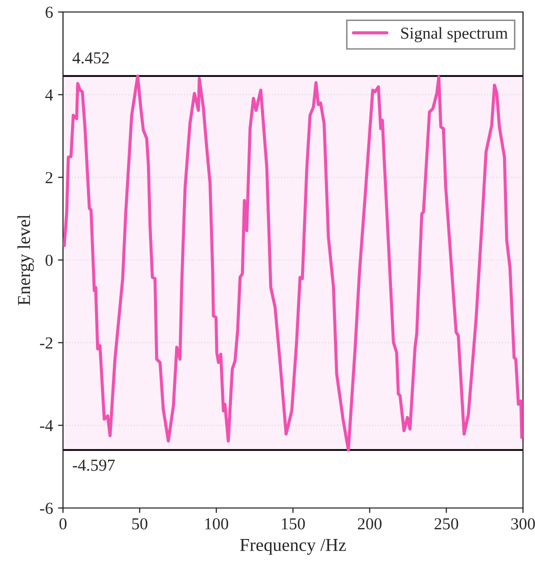 This screenshot has width=535, height=565. I want to click on y-tick-label: 4, so click(49, 94).